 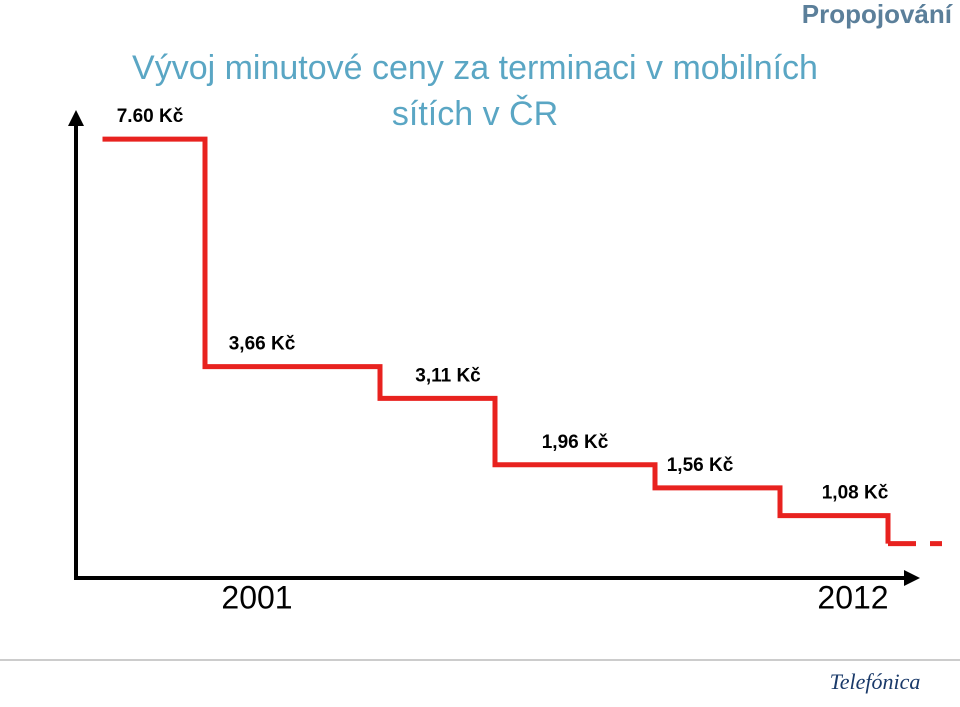 What do you see at coordinates (875, 681) in the screenshot?
I see `logo: Telefónica` at bounding box center [875, 681].